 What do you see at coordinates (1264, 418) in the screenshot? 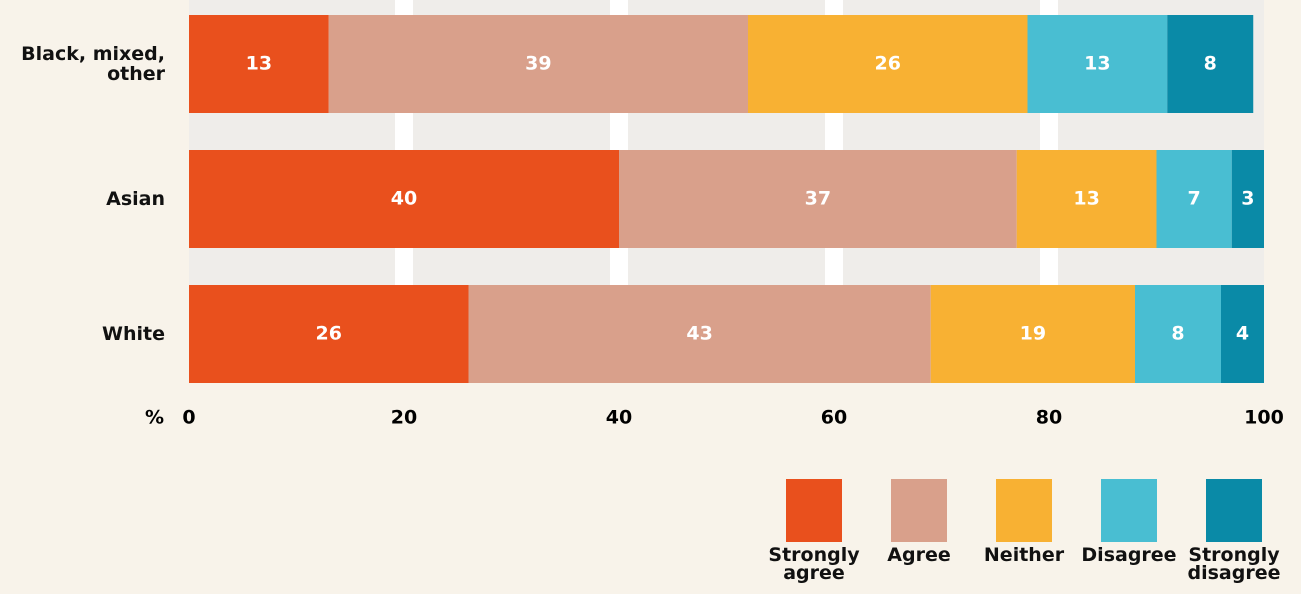
I see `x-tick-label: 100` at bounding box center [1264, 418].